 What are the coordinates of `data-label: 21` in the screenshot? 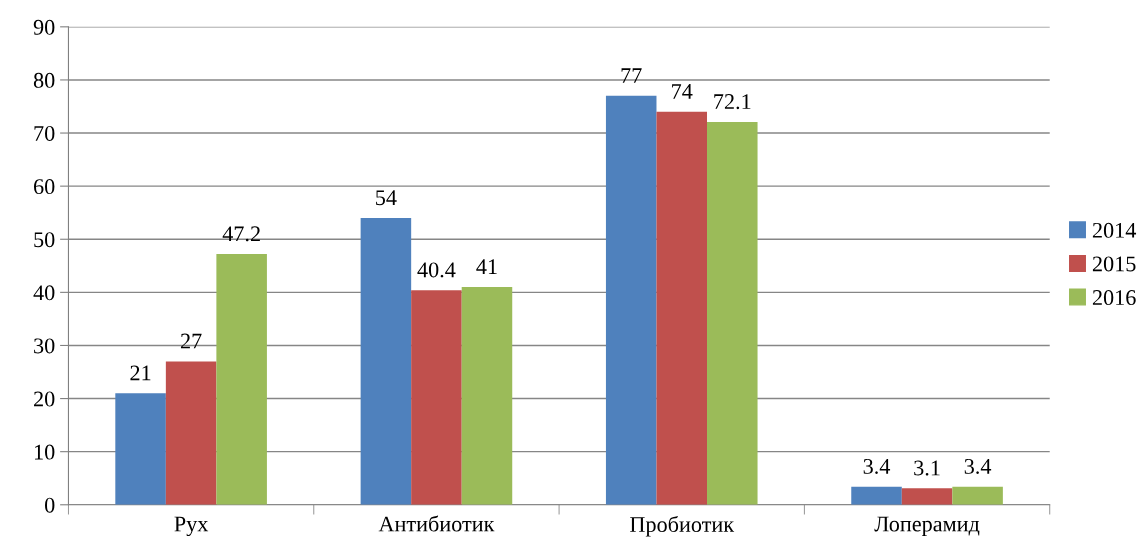 It's located at (140, 373).